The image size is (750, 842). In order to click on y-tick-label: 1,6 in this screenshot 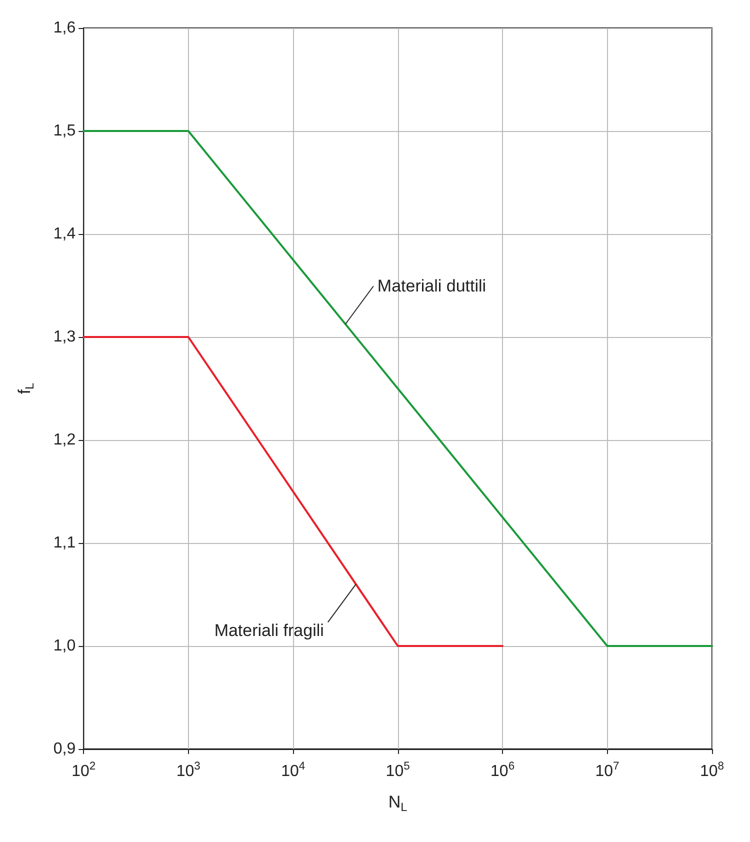, I will do `click(64, 28)`.